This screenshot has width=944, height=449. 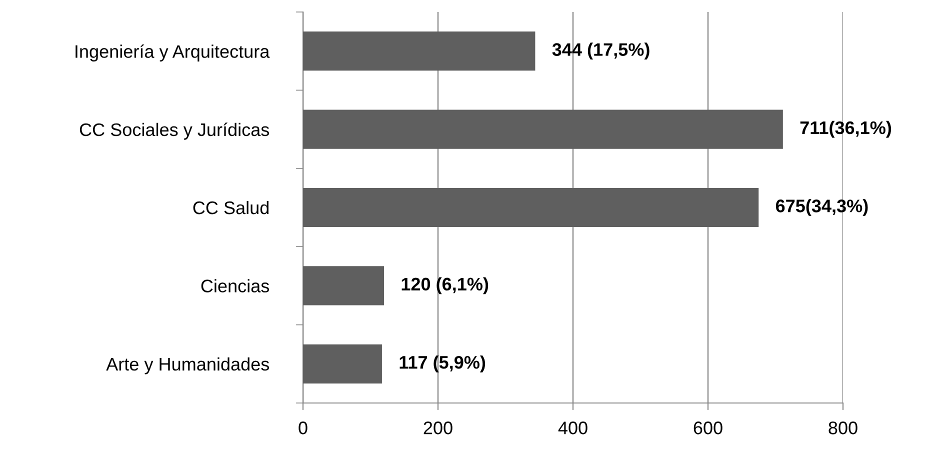 What do you see at coordinates (846, 129) in the screenshot?
I see `data-label: 711(36,1%)` at bounding box center [846, 129].